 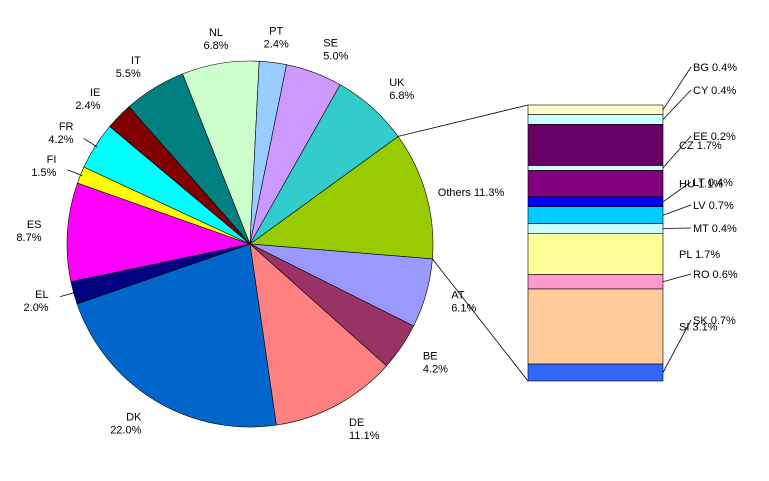 I want to click on bar-label-name: LV, so click(x=699, y=206).